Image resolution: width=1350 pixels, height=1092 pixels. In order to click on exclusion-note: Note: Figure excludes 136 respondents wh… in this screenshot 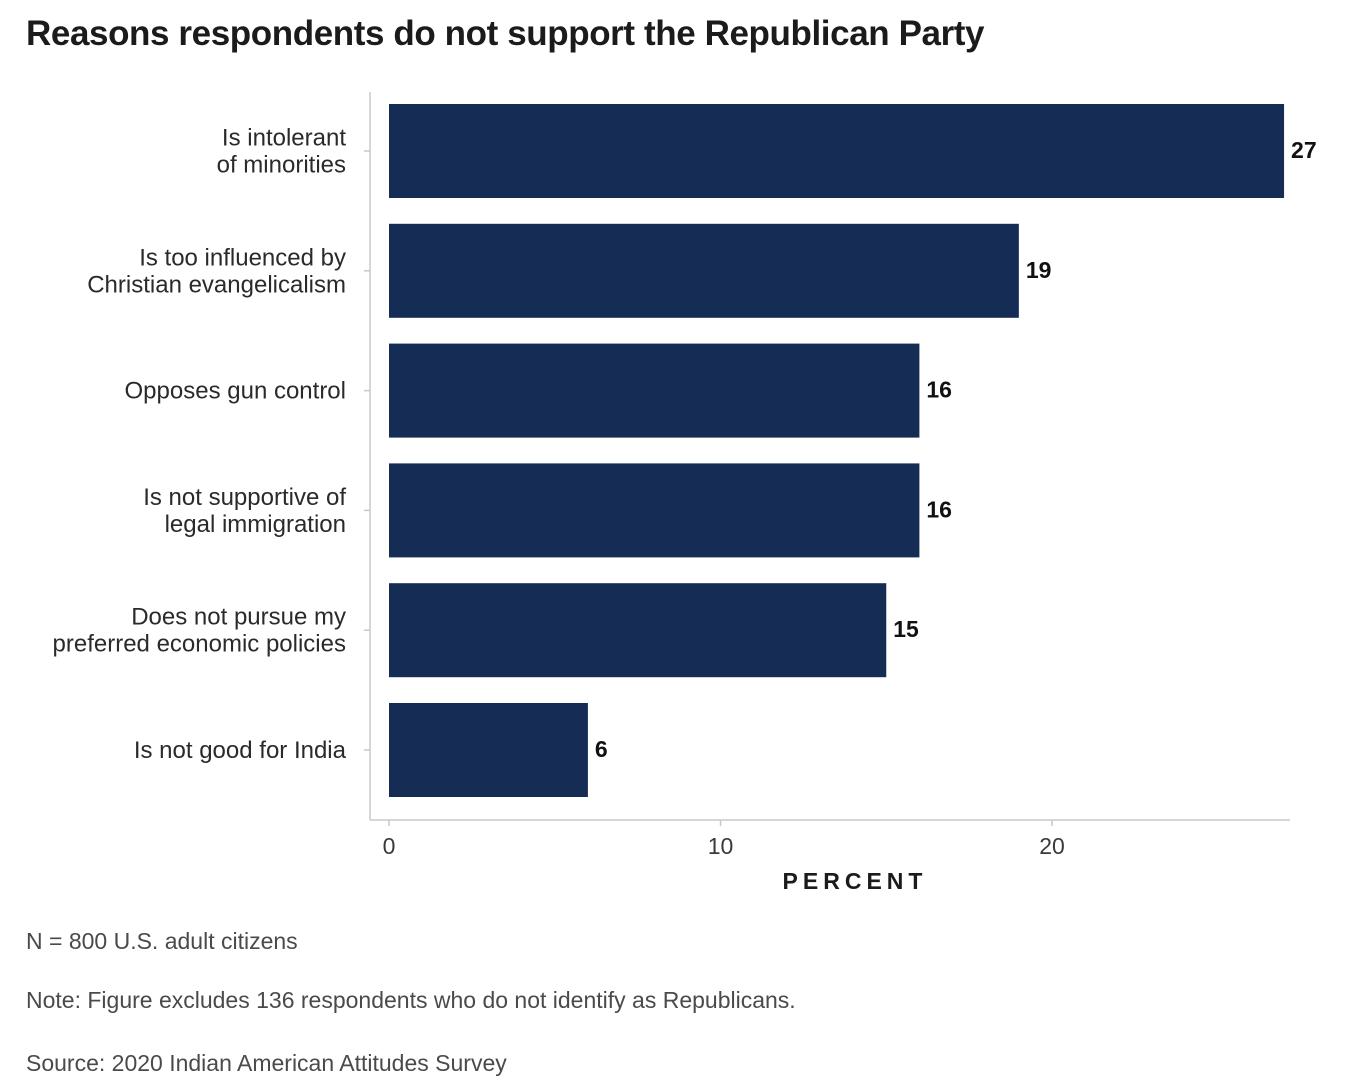, I will do `click(411, 1000)`.